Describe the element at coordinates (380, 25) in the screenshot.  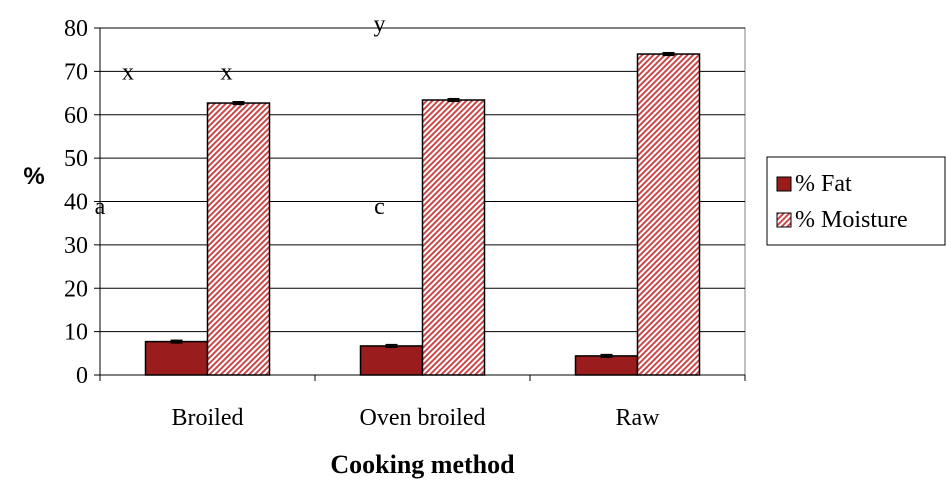
I see `annotation-letter: y` at that location.